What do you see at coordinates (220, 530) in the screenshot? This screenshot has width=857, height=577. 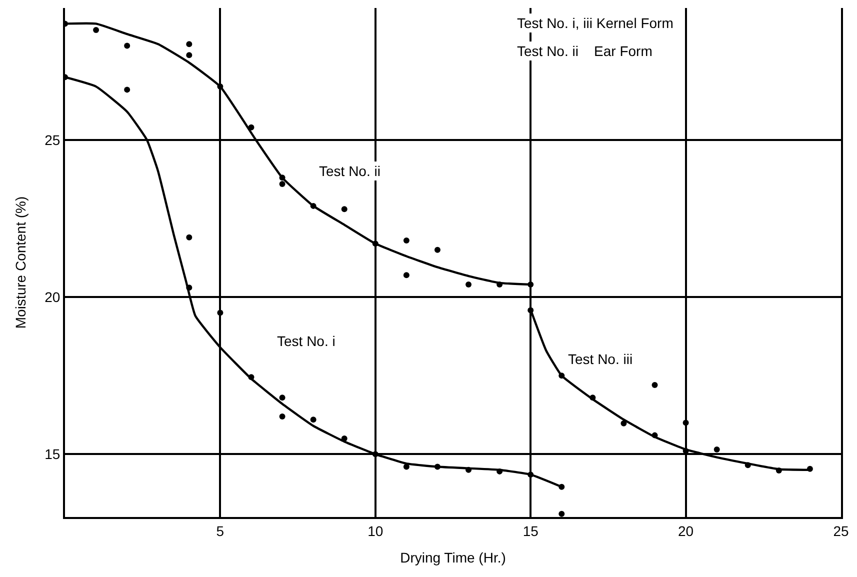 I see `x-tick-label: 5` at bounding box center [220, 530].